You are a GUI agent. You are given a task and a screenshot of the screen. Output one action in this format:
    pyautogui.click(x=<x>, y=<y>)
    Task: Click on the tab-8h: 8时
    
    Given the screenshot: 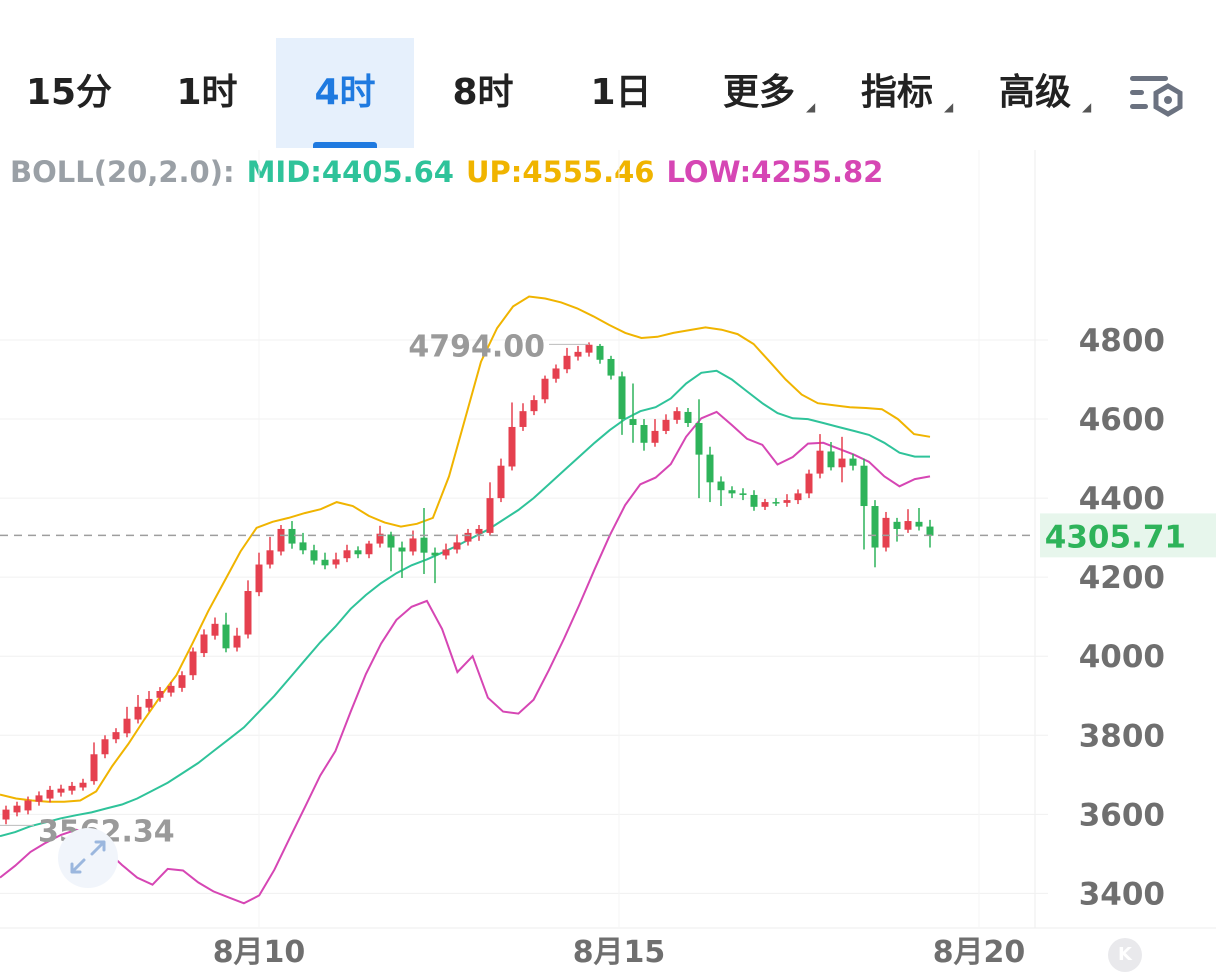 What is the action you would take?
    pyautogui.click(x=483, y=93)
    